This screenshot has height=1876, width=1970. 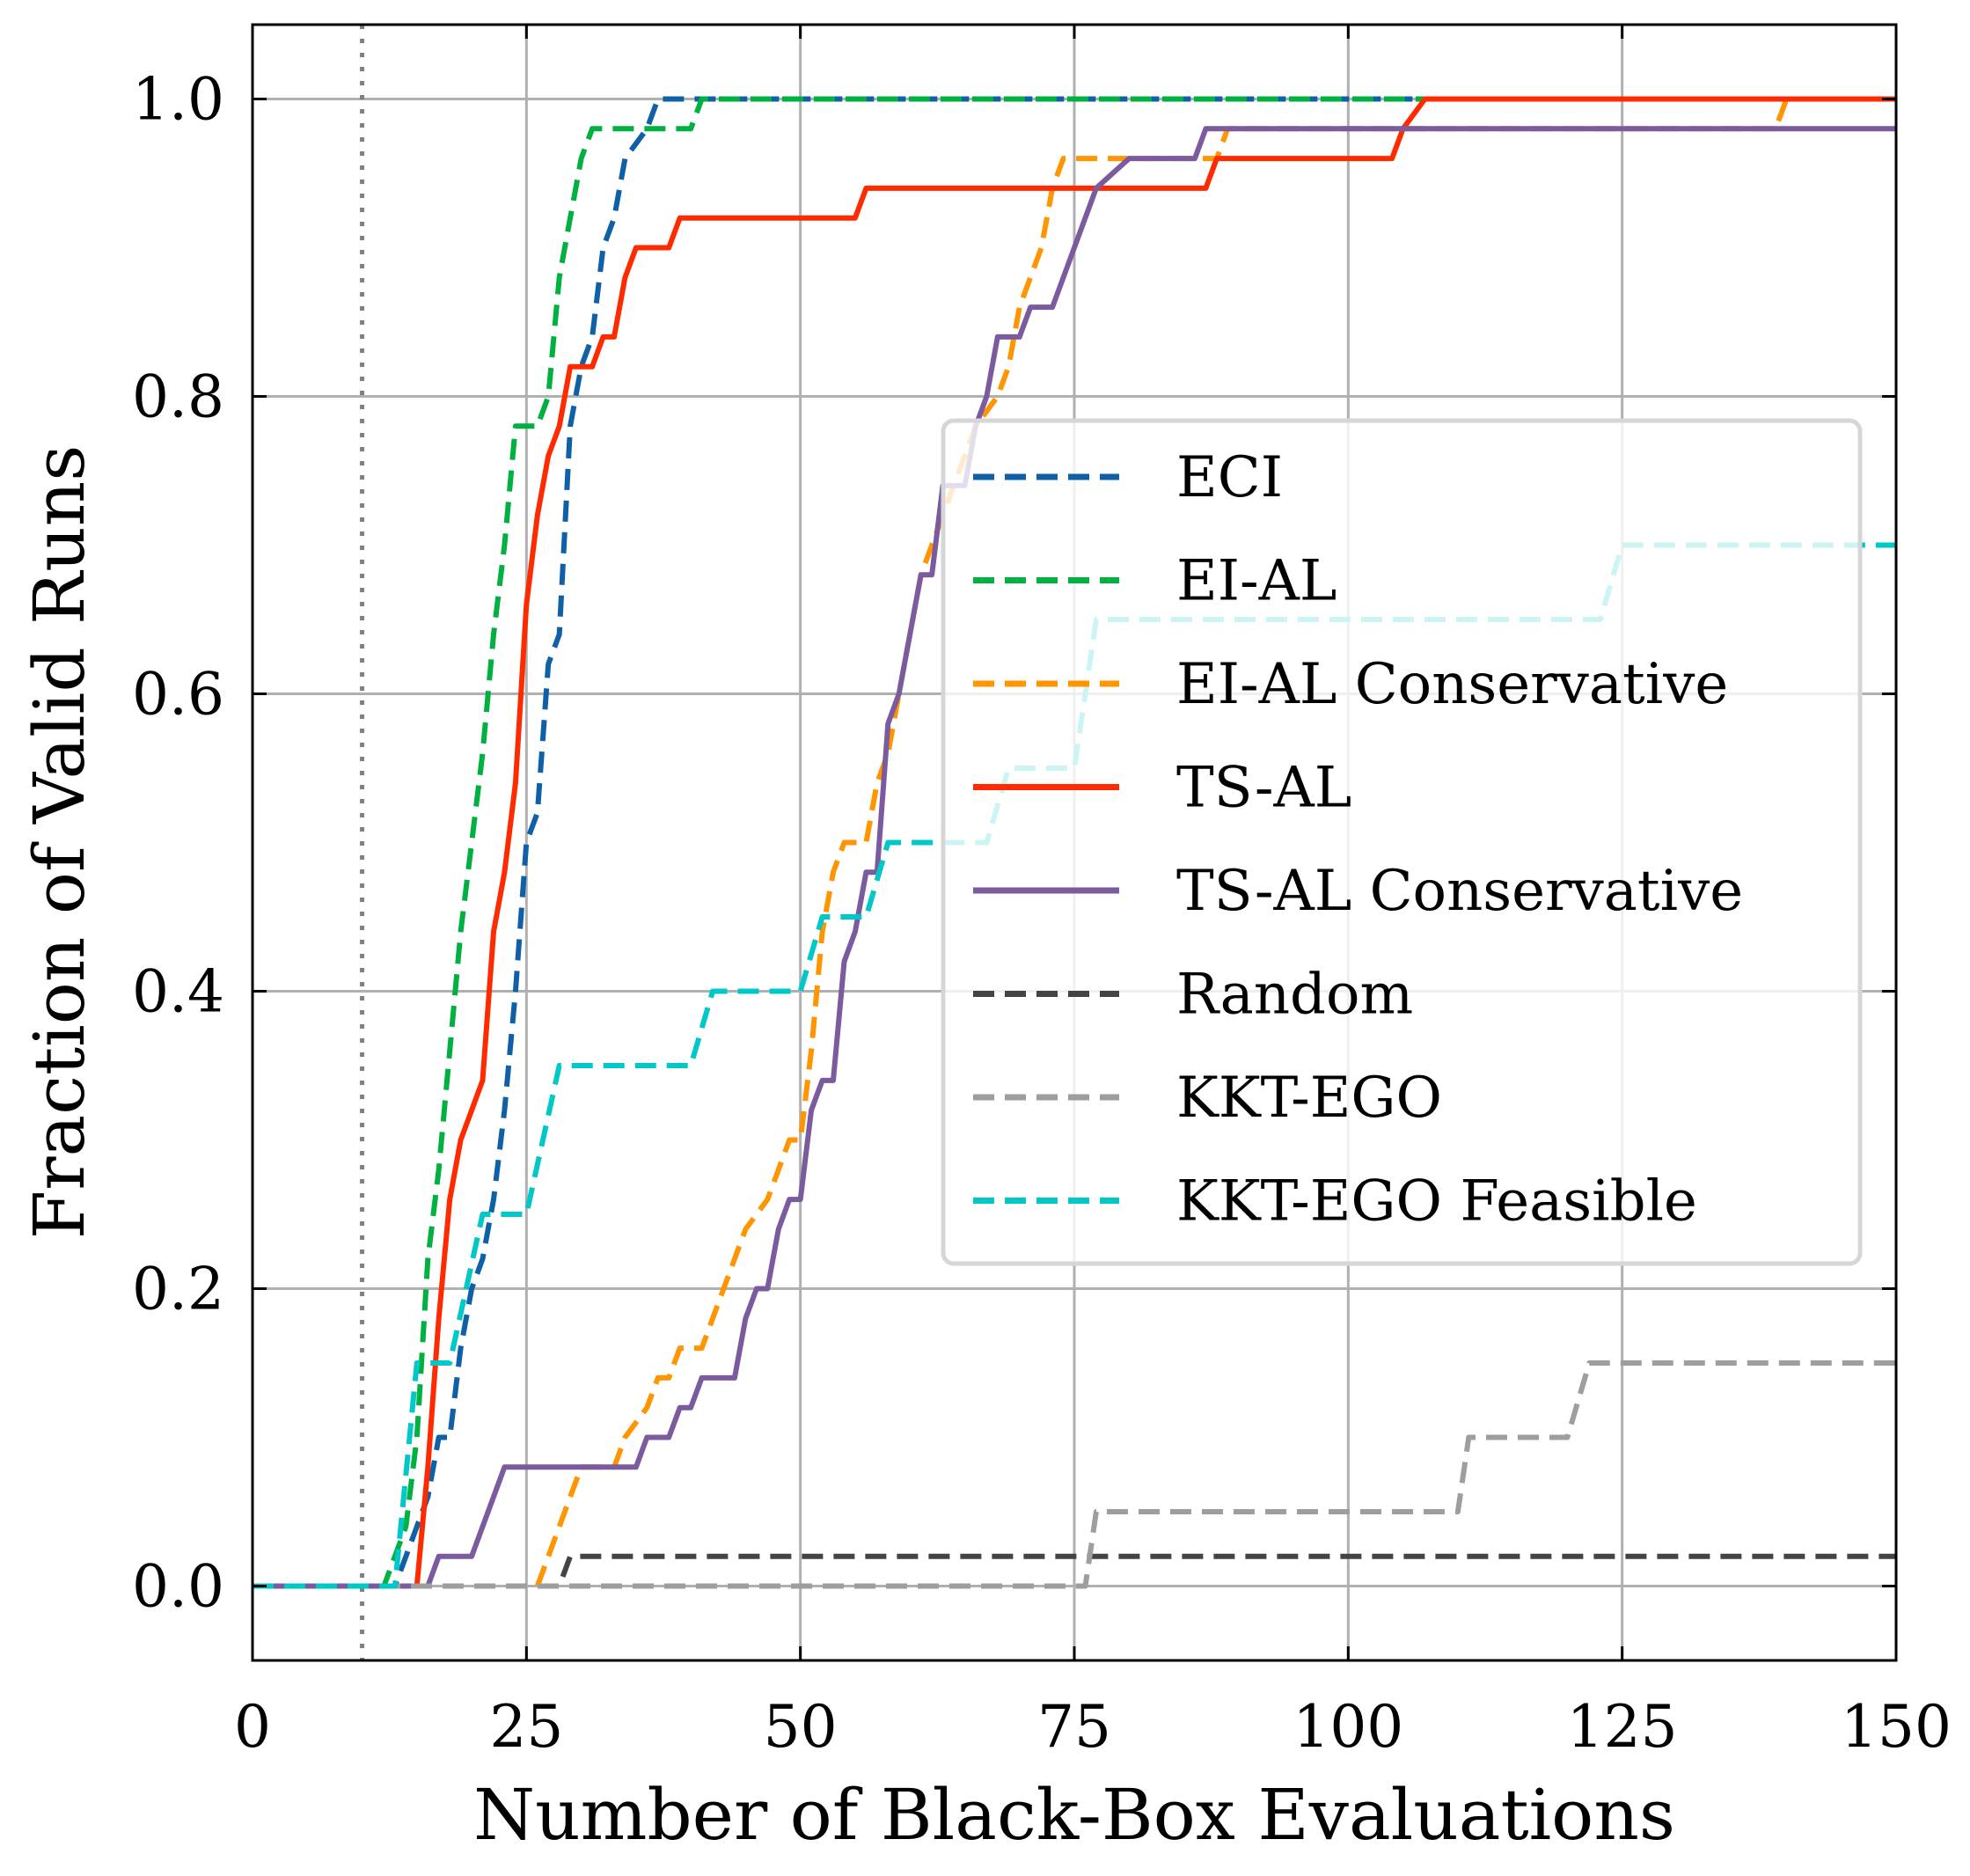 What do you see at coordinates (1294, 995) in the screenshot?
I see `legend-label: Random` at bounding box center [1294, 995].